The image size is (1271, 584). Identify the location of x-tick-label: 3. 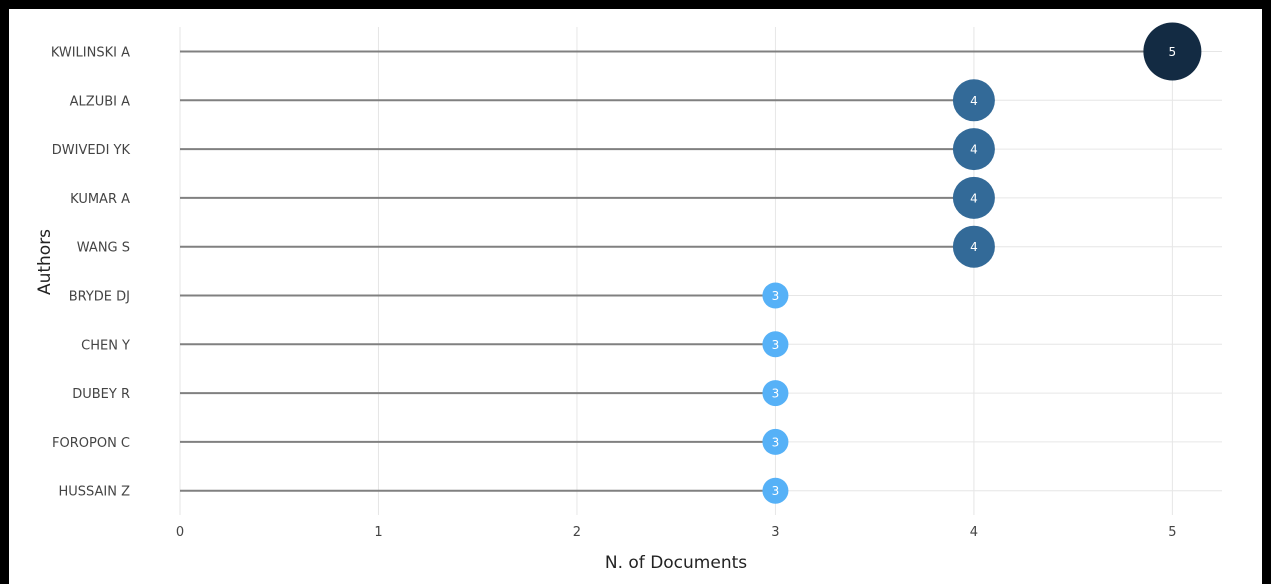
(775, 532).